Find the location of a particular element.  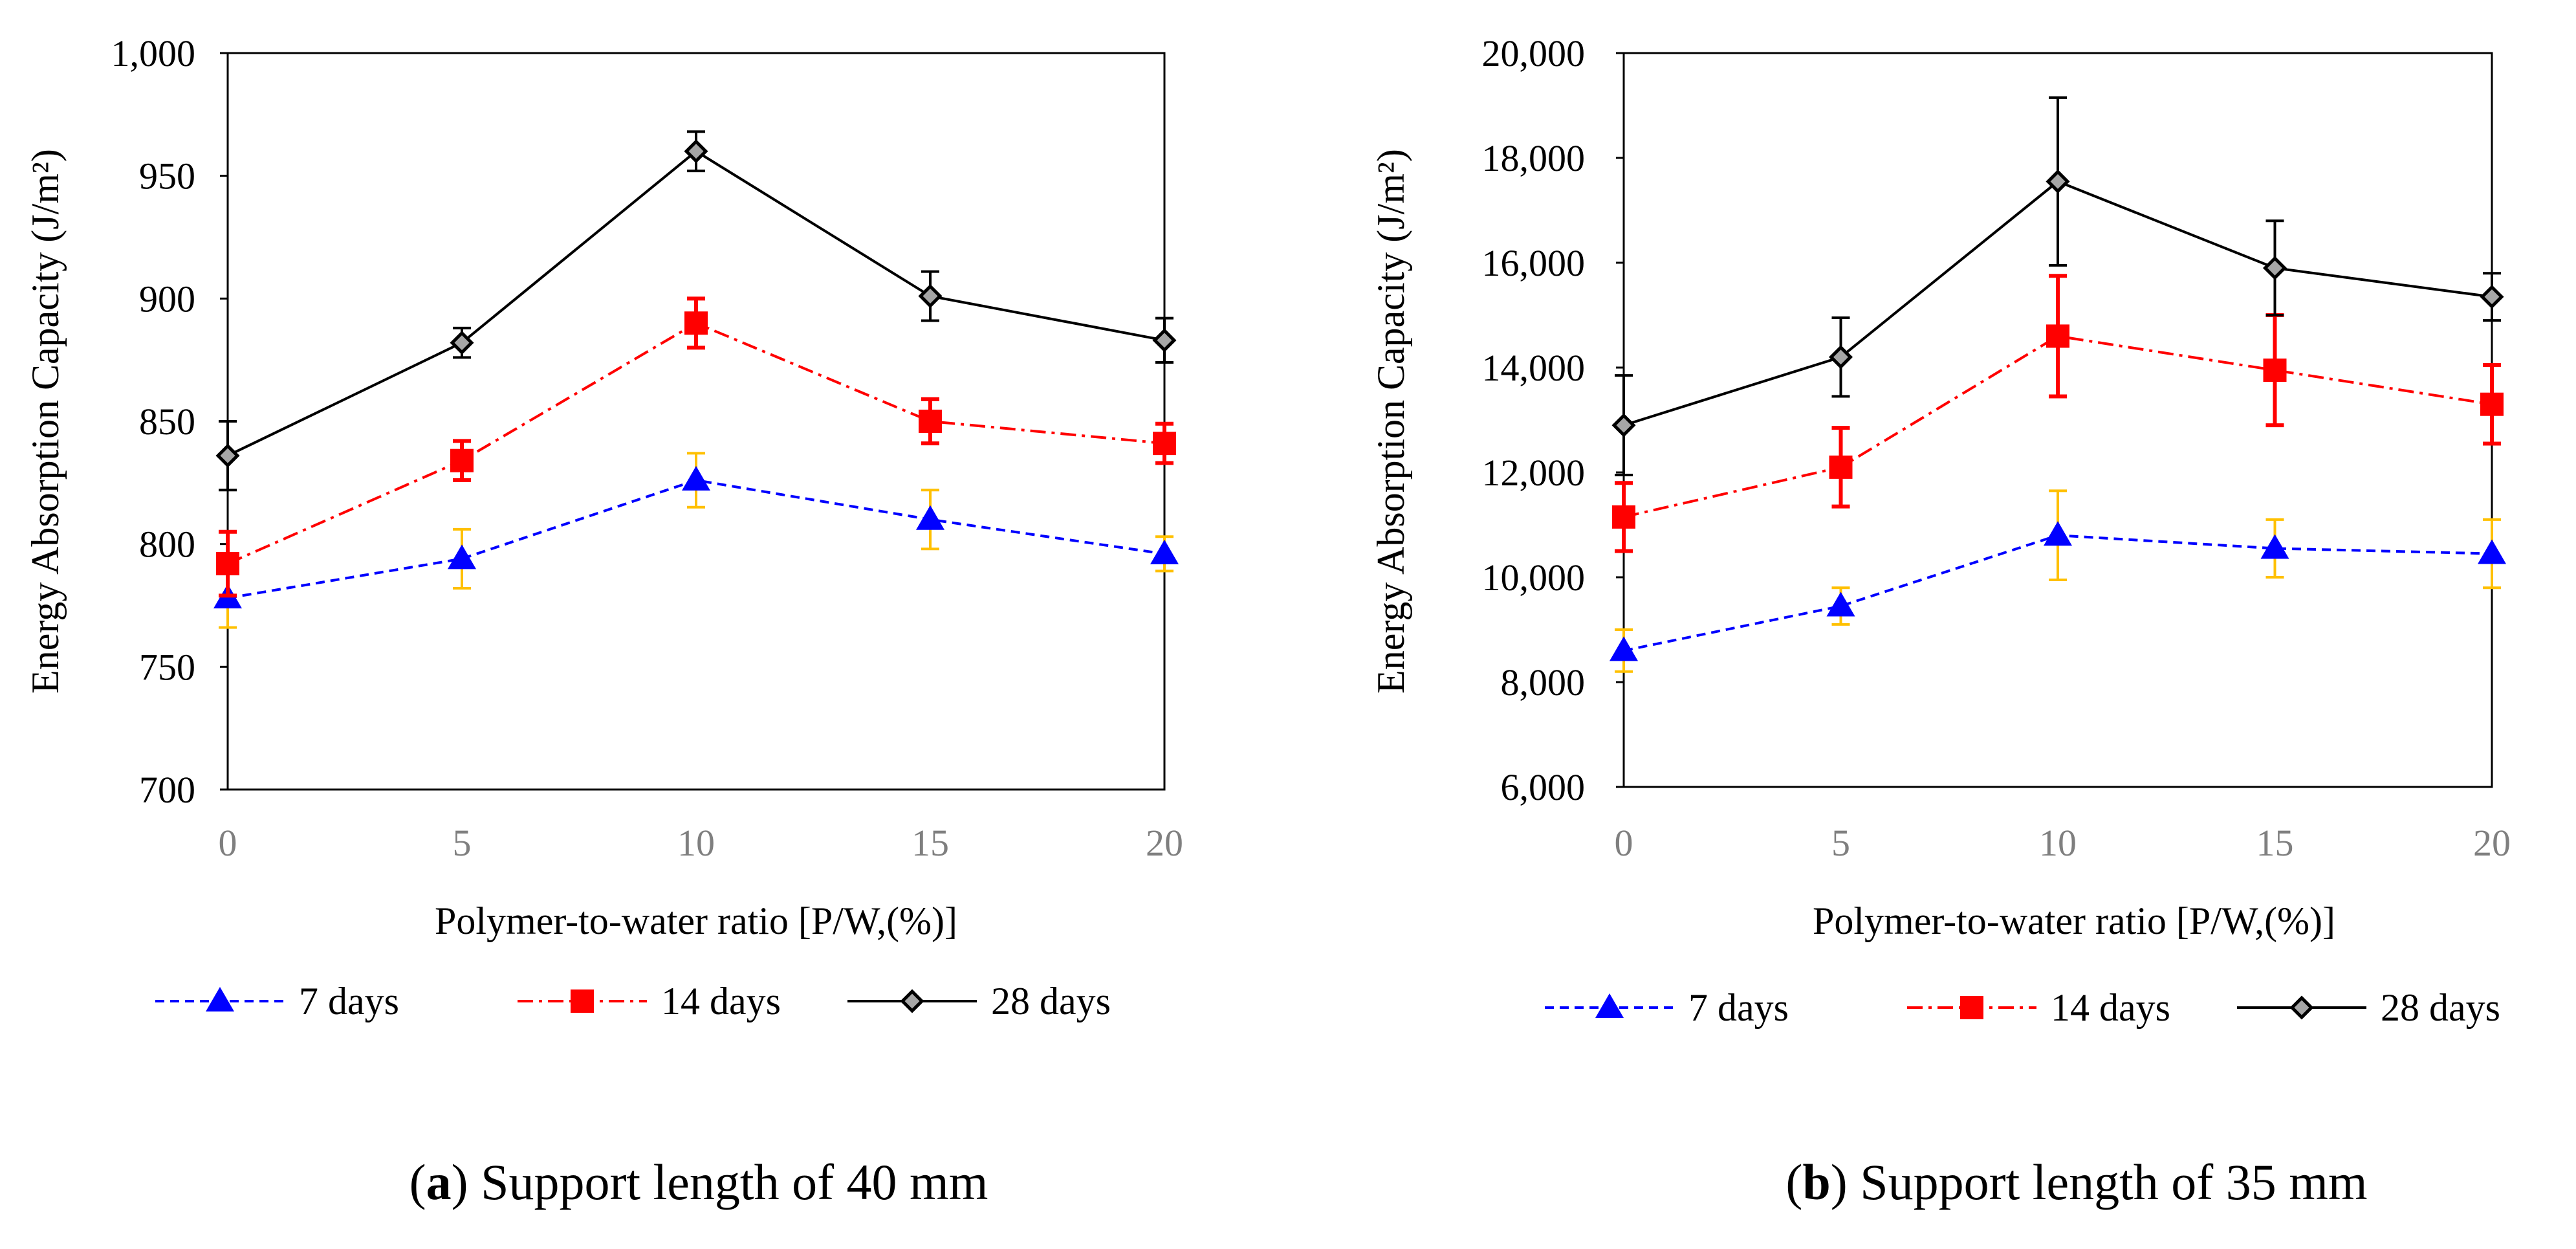

y-tick-label: 950 is located at coordinates (167, 176).